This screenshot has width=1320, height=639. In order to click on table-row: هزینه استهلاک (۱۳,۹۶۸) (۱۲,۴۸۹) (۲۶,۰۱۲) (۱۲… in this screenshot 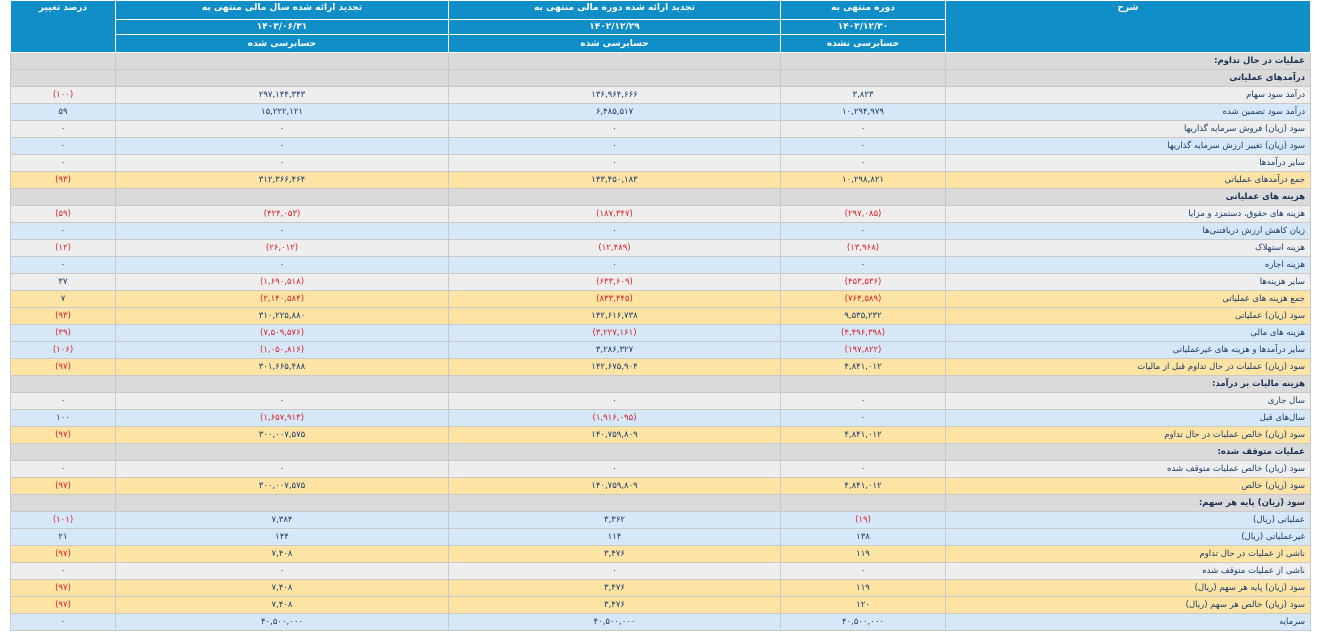, I will do `click(660, 248)`.